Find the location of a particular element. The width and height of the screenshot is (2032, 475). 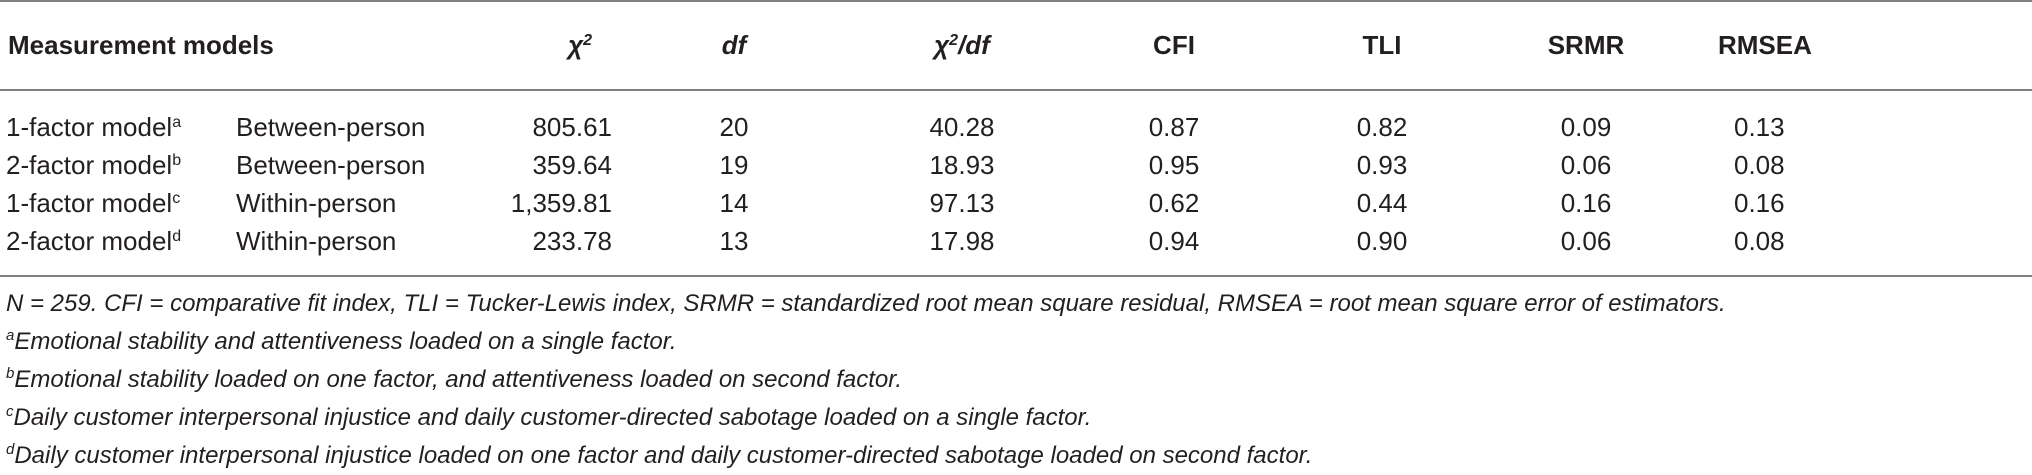

chi2-cell: 805.61 is located at coordinates (572, 126).